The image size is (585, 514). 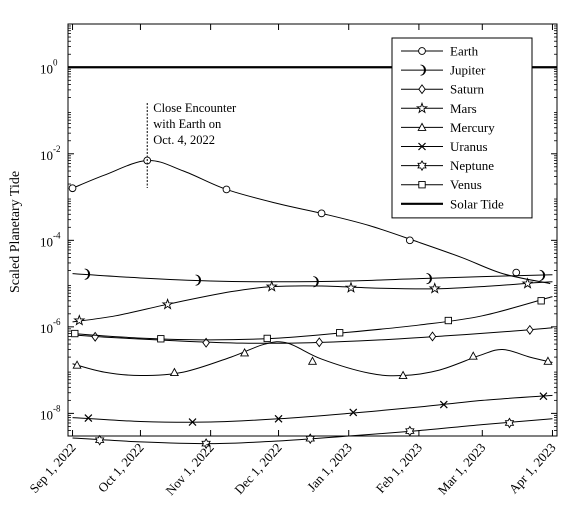 I want to click on legend-entry-jupiter: Jupiter, so click(x=443, y=70).